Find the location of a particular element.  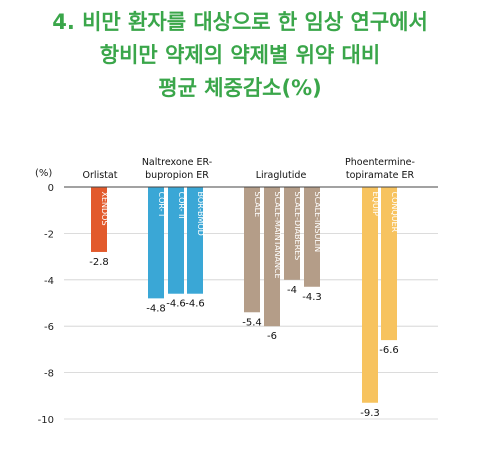

bar-study-label: SCALE-INSULIN is located at coordinates (317, 222).